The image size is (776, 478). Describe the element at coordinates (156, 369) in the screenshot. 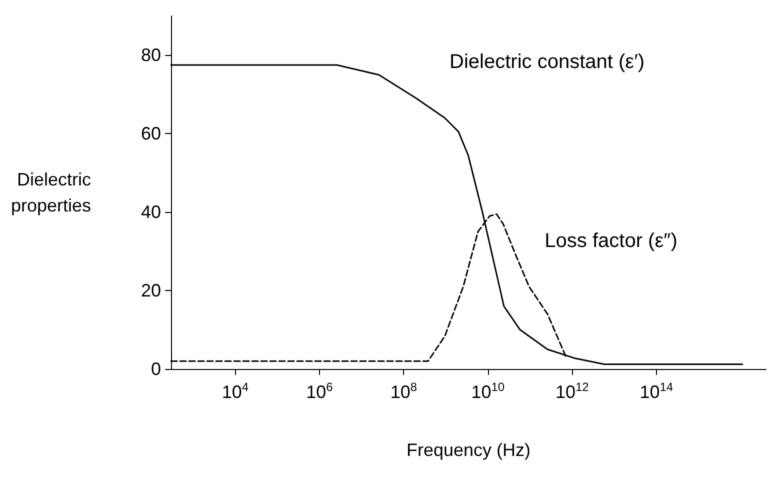

I see `y-tick-label: 0` at that location.